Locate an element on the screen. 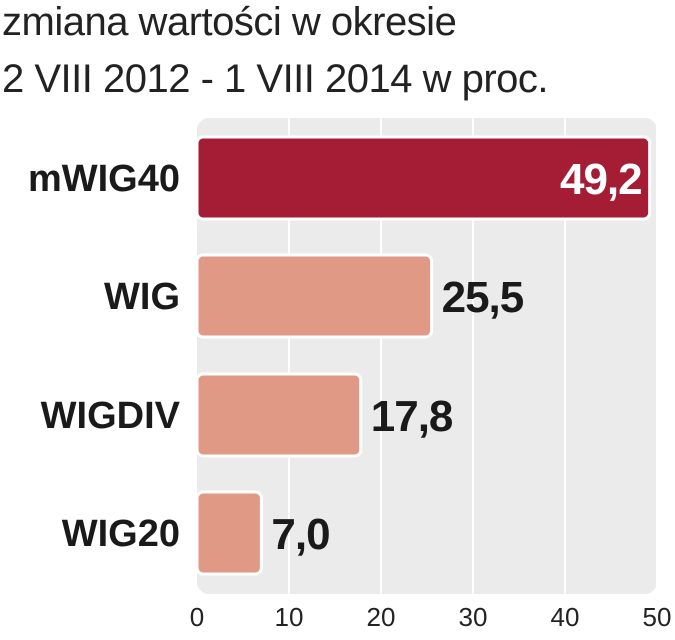  bar-wig is located at coordinates (314, 296).